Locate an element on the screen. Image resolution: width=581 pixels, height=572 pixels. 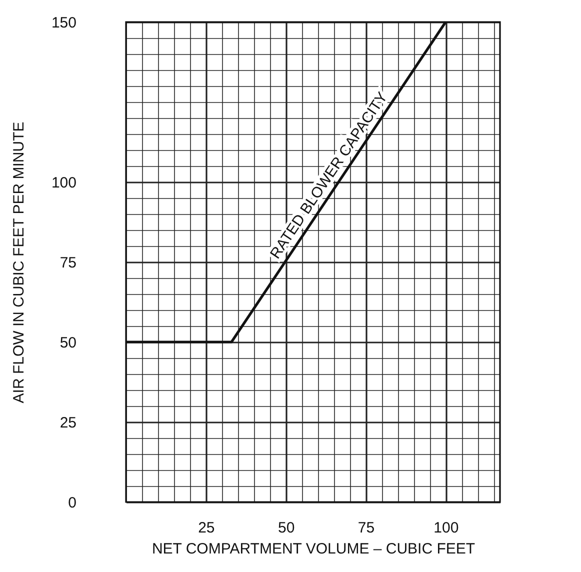
y-tick-label: 150 is located at coordinates (63, 23).